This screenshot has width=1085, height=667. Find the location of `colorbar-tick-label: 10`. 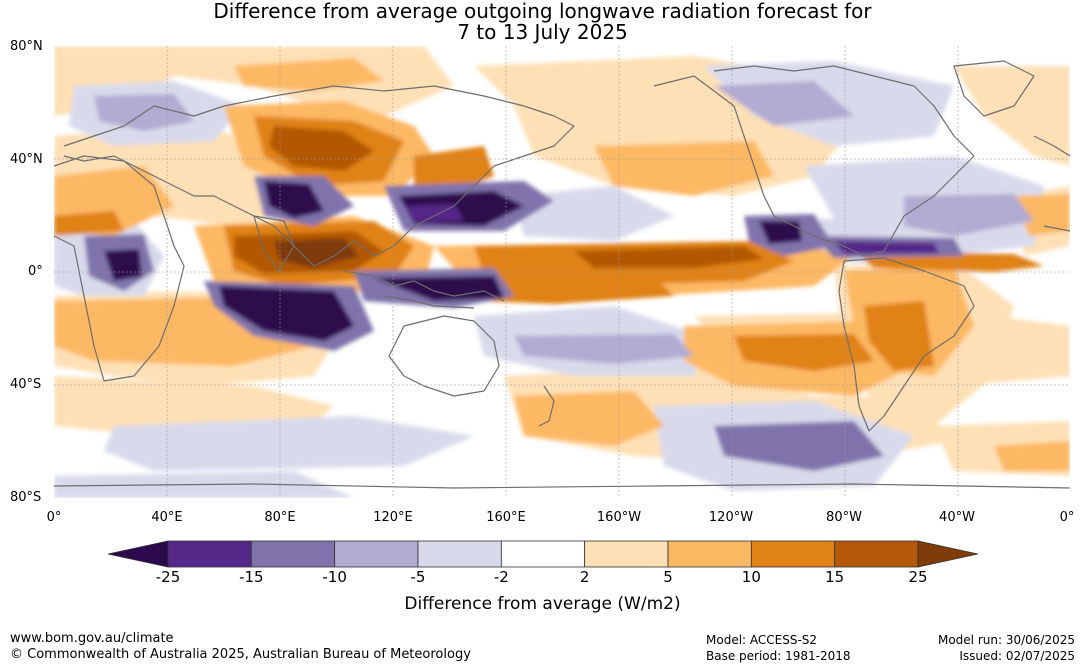

colorbar-tick-label: 10 is located at coordinates (751, 577).